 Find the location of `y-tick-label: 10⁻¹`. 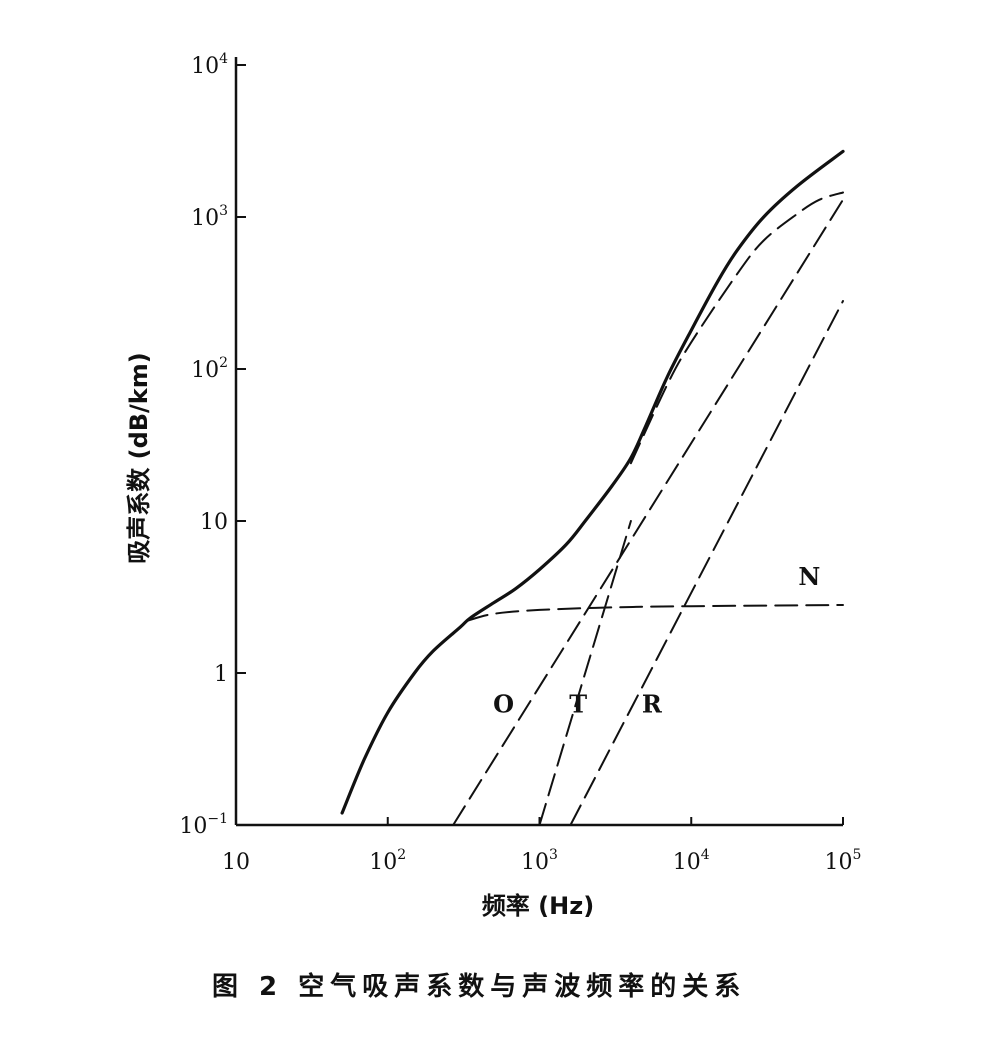

y-tick-label: 10⁻¹ is located at coordinates (203, 825).